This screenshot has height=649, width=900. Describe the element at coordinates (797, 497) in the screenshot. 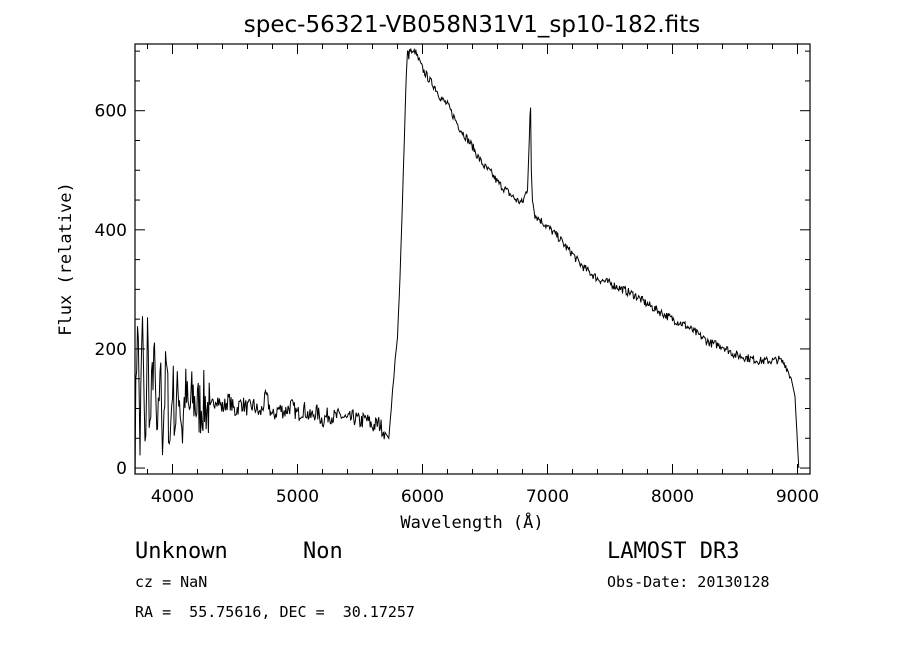

I see `x-tick-label: 9000` at that location.